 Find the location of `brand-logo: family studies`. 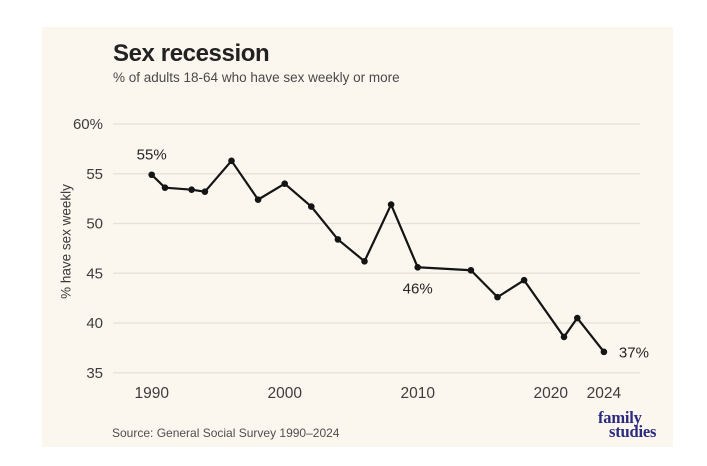

brand-logo: family studies is located at coordinates (627, 424).